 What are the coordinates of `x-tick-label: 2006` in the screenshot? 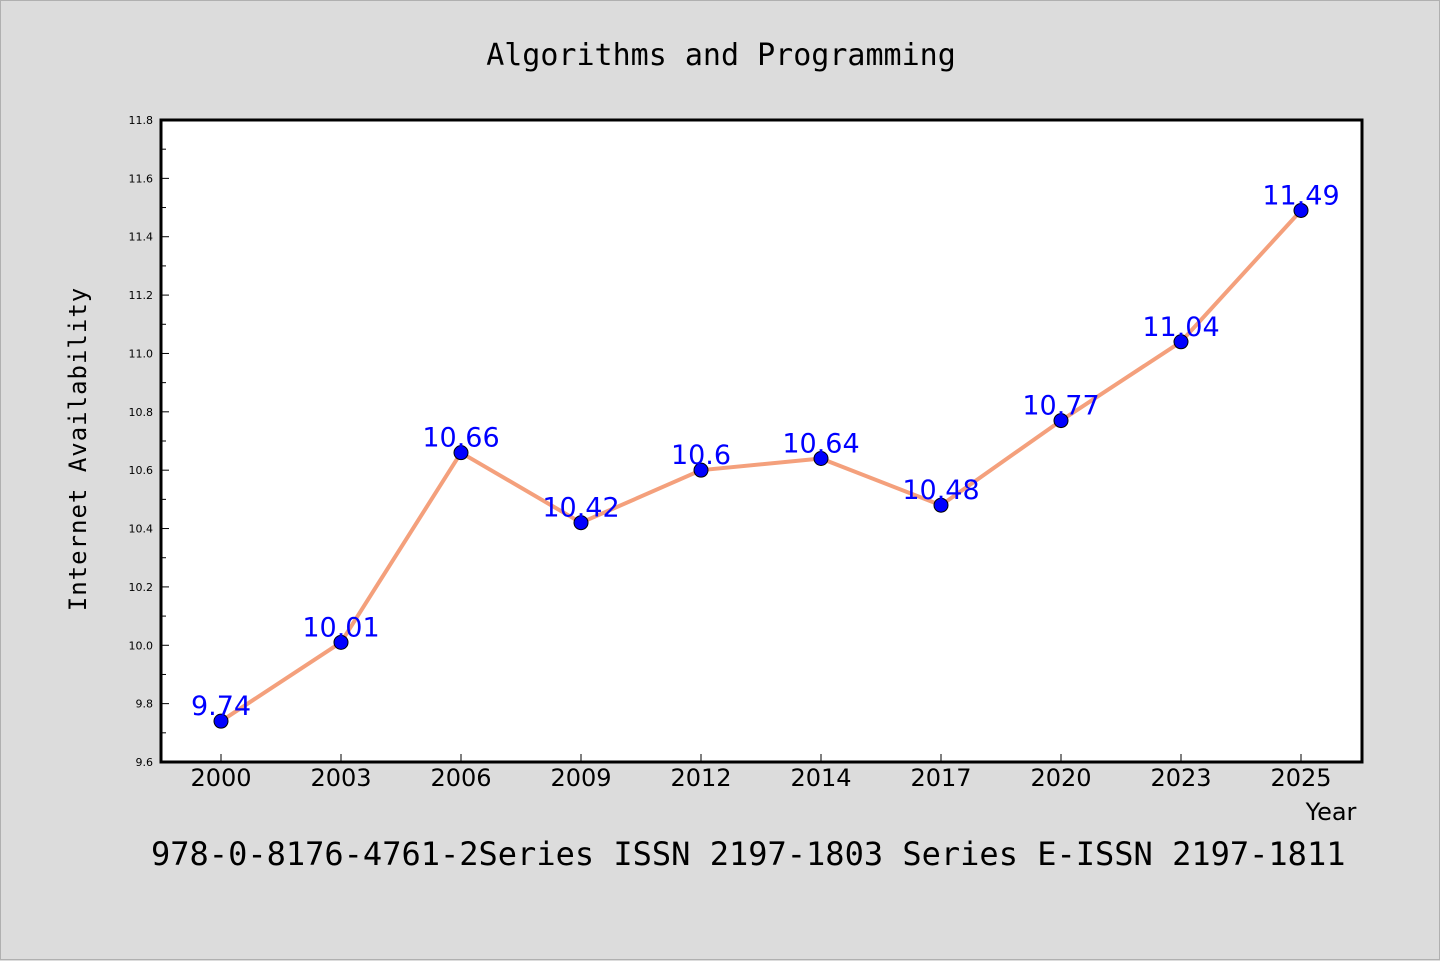 It's located at (460, 778).